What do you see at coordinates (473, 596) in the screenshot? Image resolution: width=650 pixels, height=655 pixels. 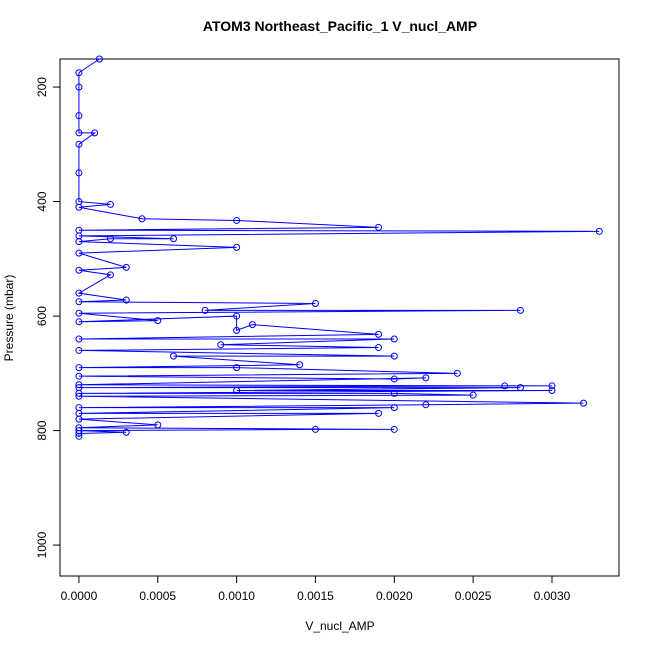 I see `x-tick-label: 0.0025` at bounding box center [473, 596].